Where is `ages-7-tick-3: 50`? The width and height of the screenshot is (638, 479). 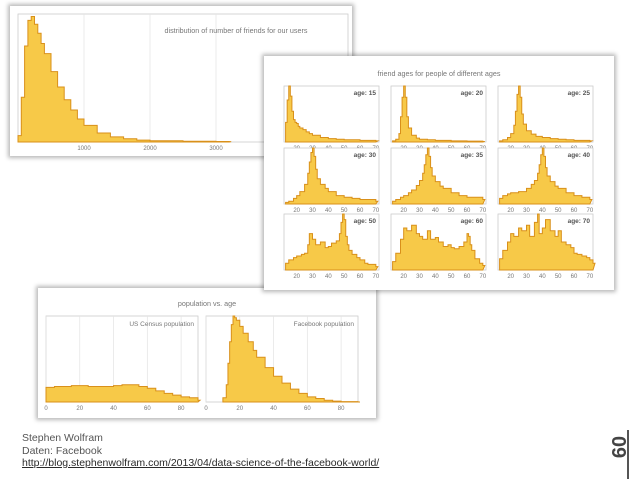 ages-7-tick-3: 50 is located at coordinates (451, 277).